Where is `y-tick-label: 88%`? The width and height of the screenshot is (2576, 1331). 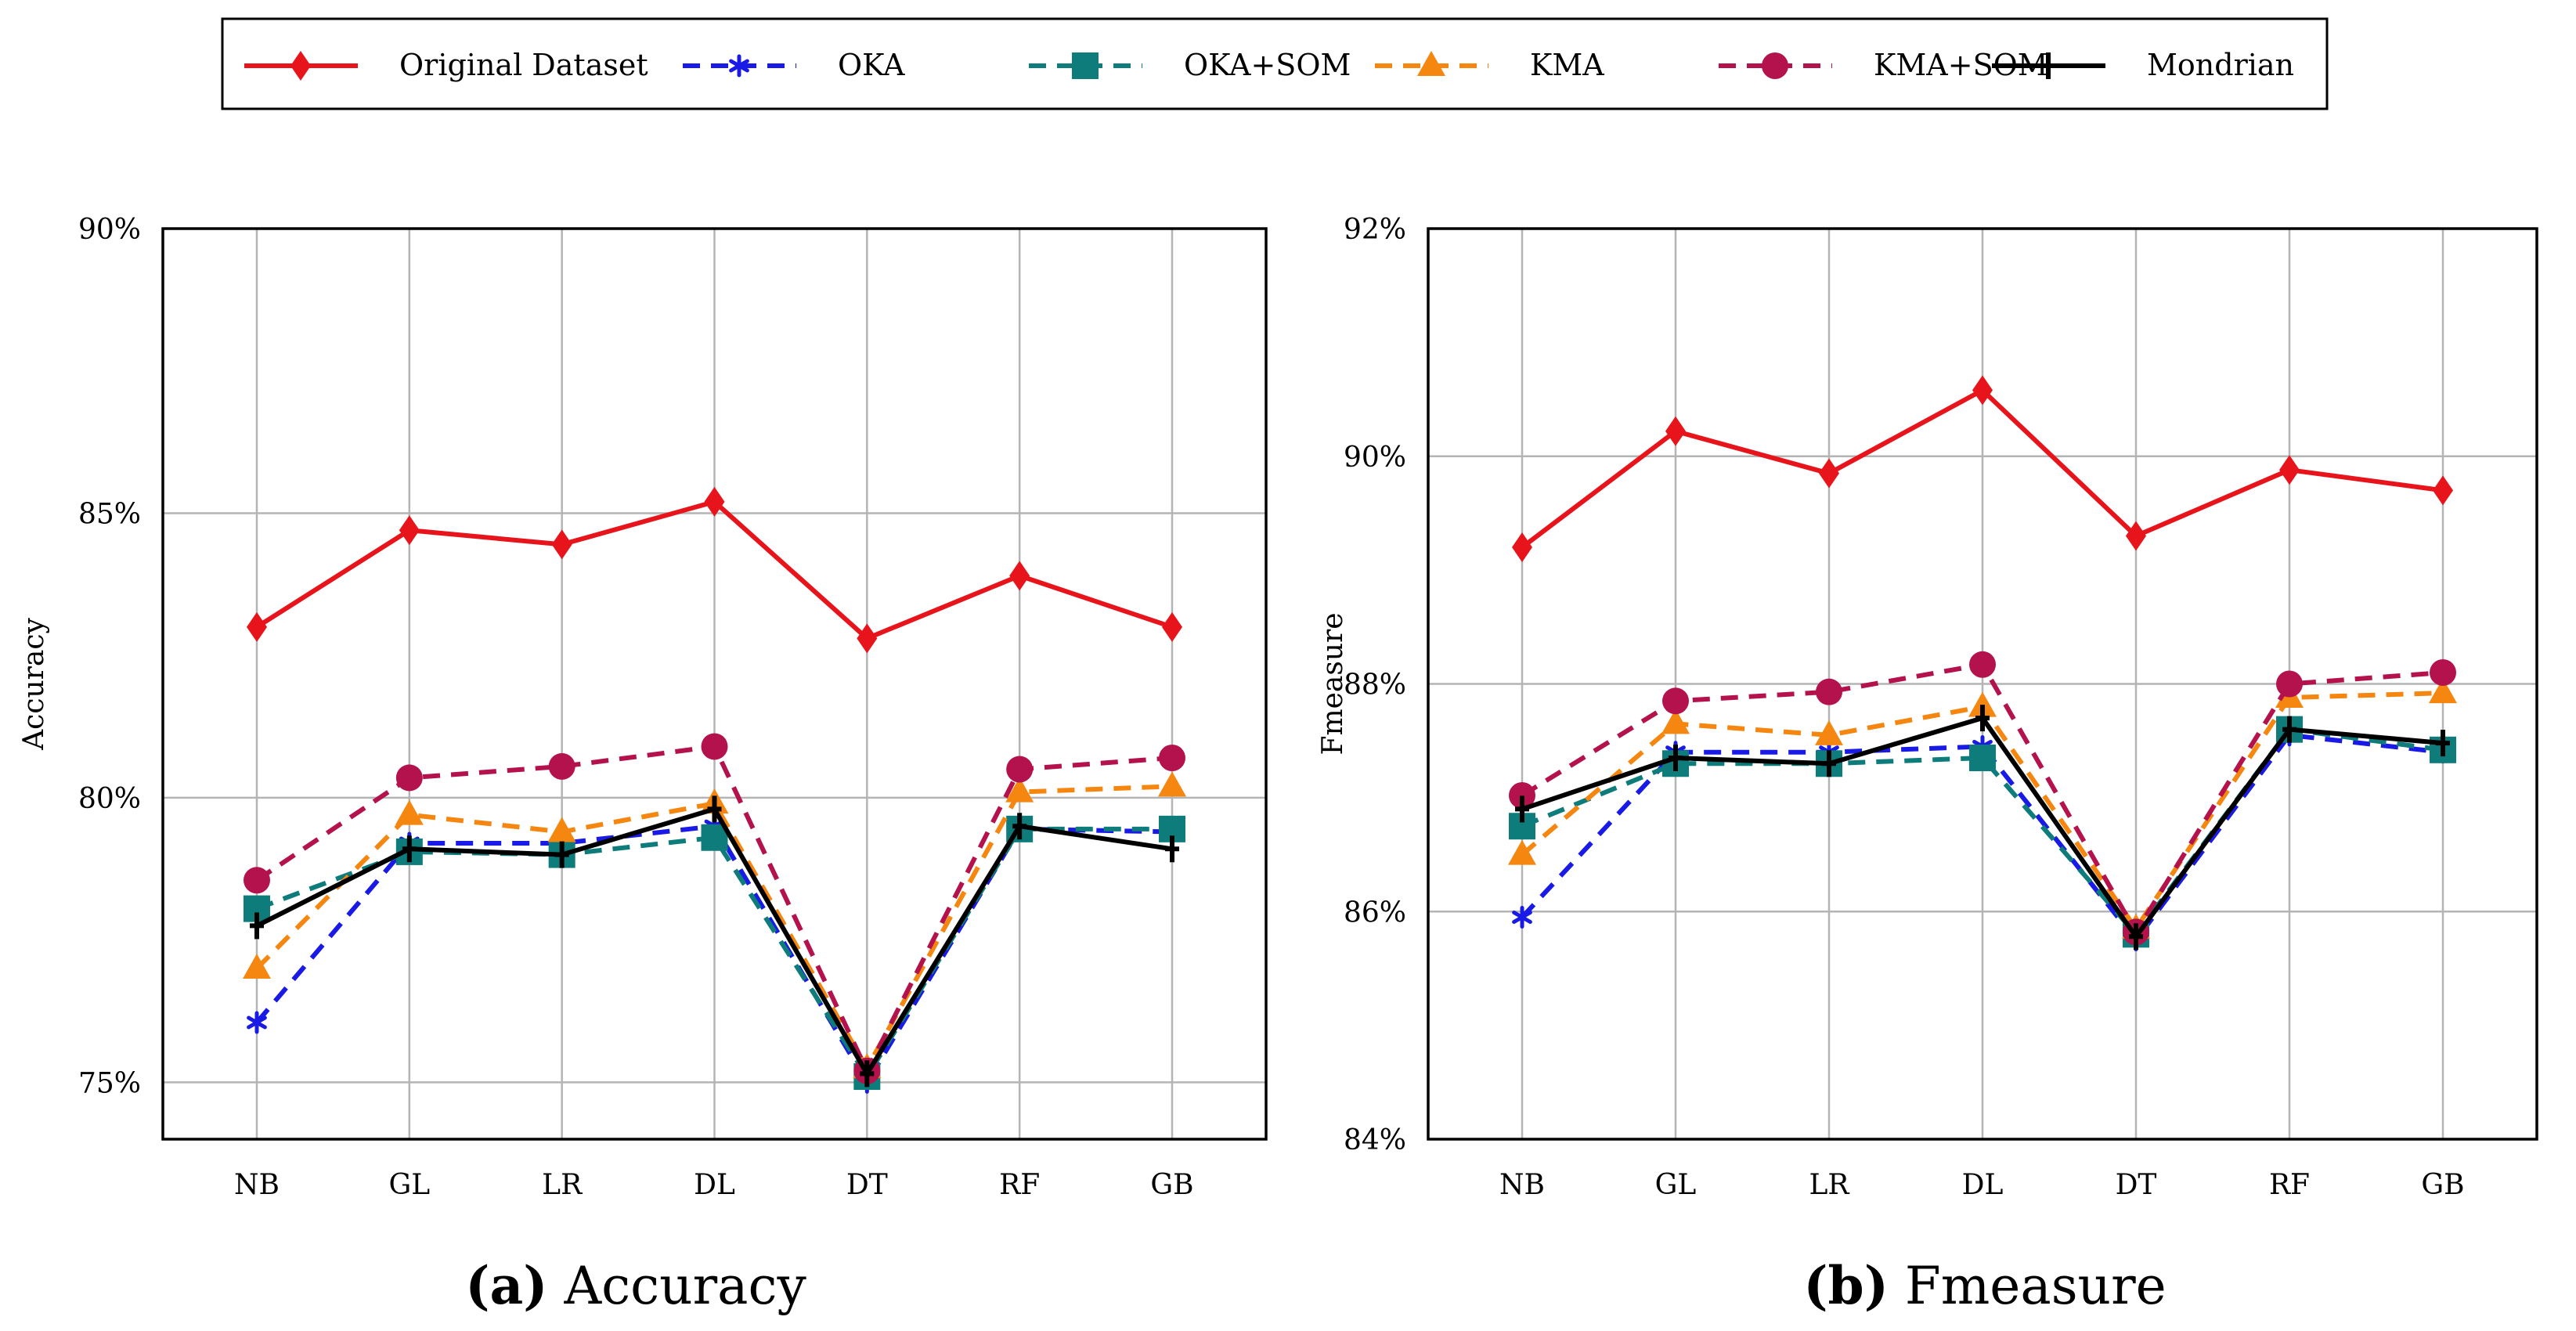 y-tick-label: 88% is located at coordinates (1375, 685).